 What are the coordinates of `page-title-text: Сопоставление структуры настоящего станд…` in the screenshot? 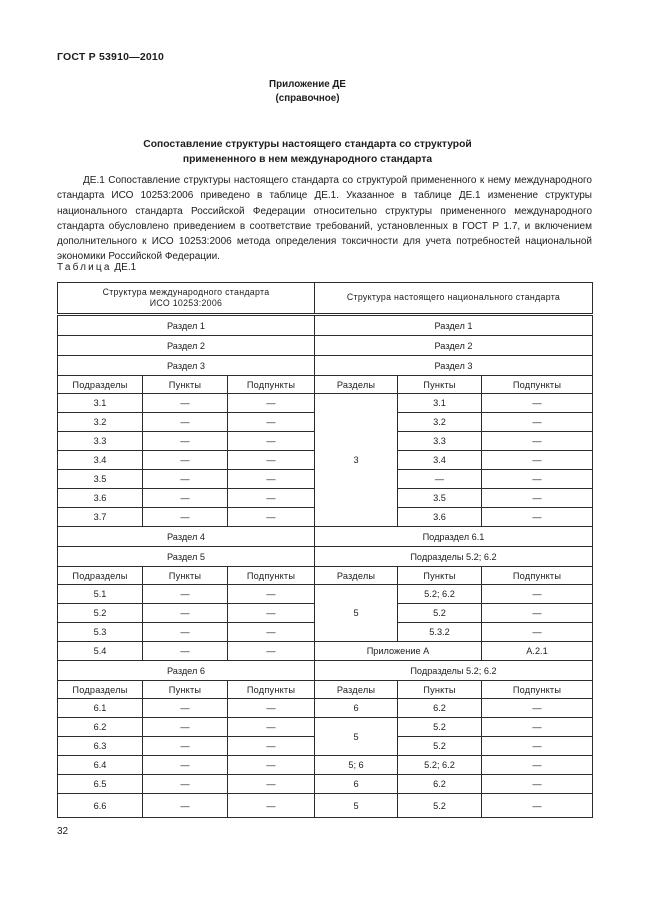 It's located at (307, 152).